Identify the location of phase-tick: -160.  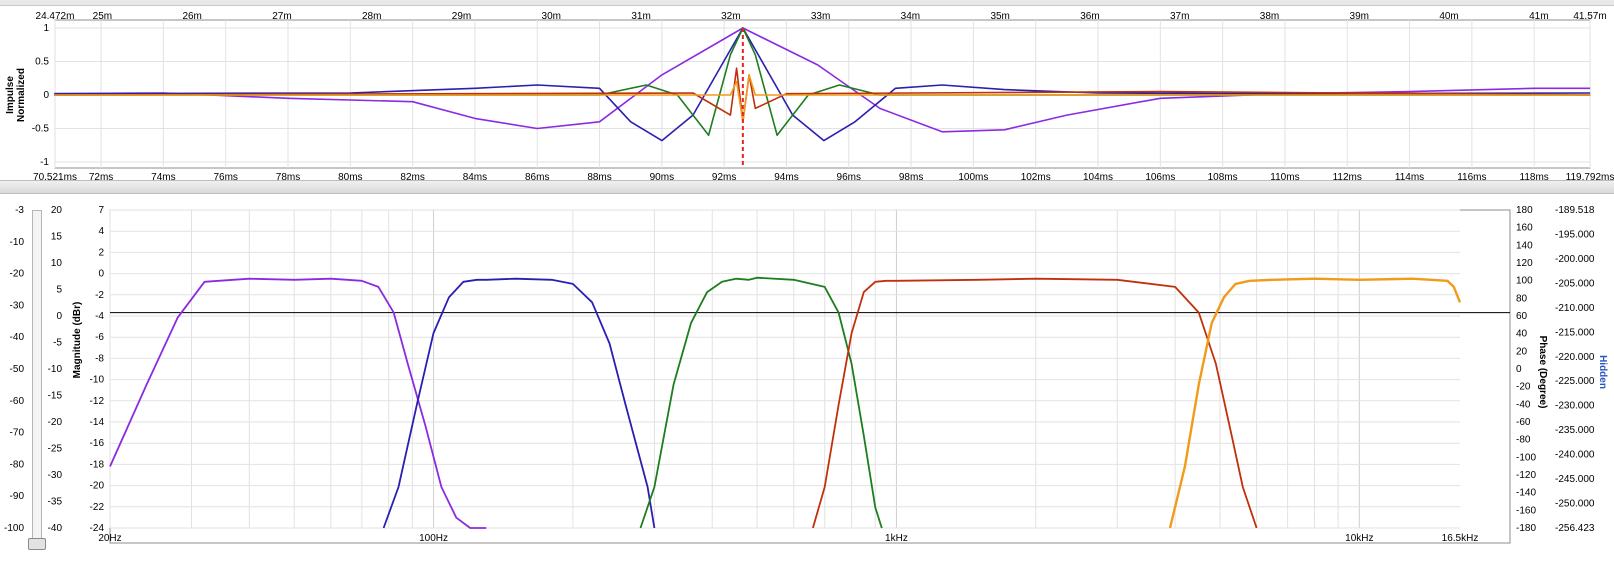
(1526, 510).